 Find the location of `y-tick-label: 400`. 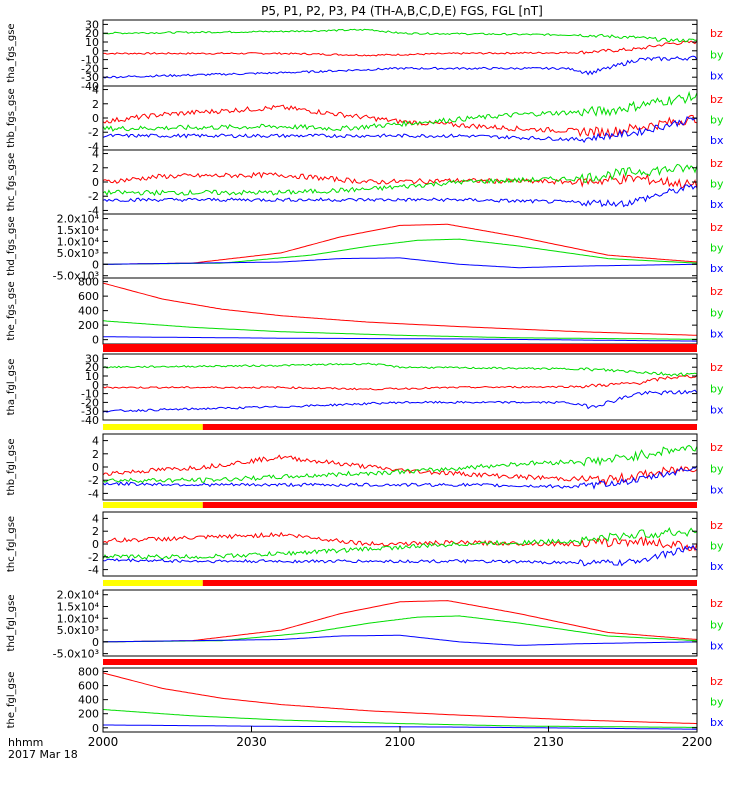

y-tick-label: 400 is located at coordinates (88, 700).